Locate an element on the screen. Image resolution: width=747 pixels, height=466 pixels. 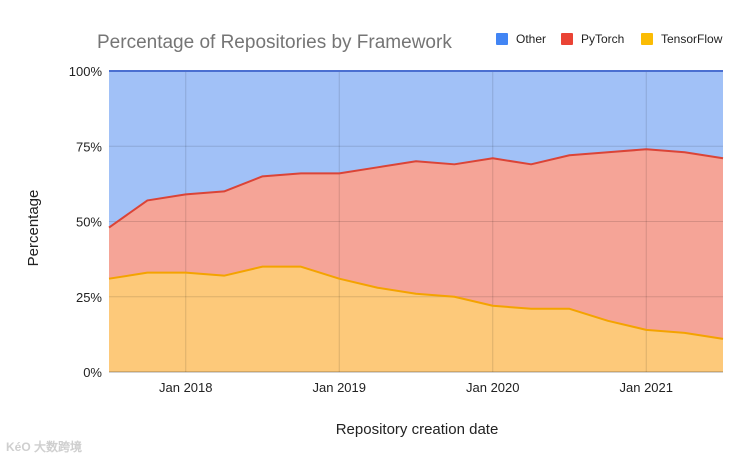
legend: Other PyTorch TensorFlow is located at coordinates (609, 39).